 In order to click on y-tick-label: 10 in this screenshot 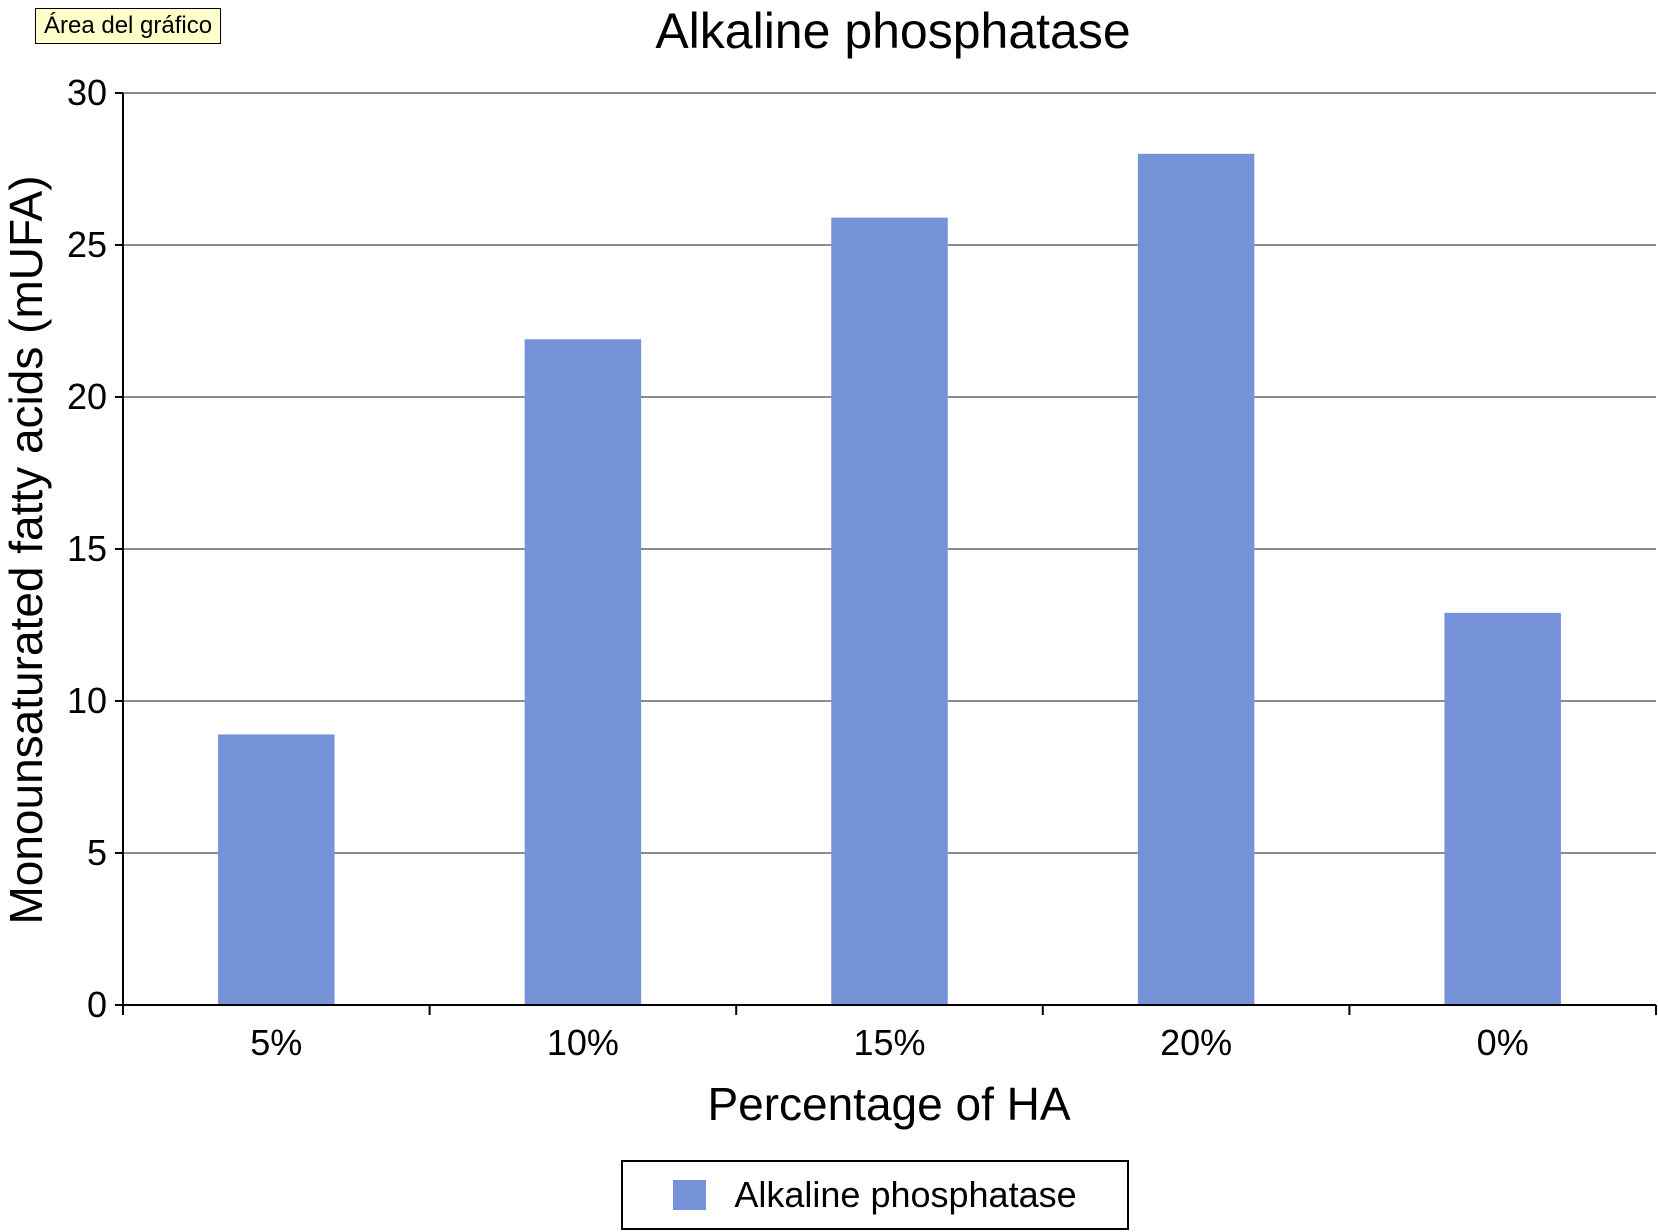, I will do `click(87, 700)`.